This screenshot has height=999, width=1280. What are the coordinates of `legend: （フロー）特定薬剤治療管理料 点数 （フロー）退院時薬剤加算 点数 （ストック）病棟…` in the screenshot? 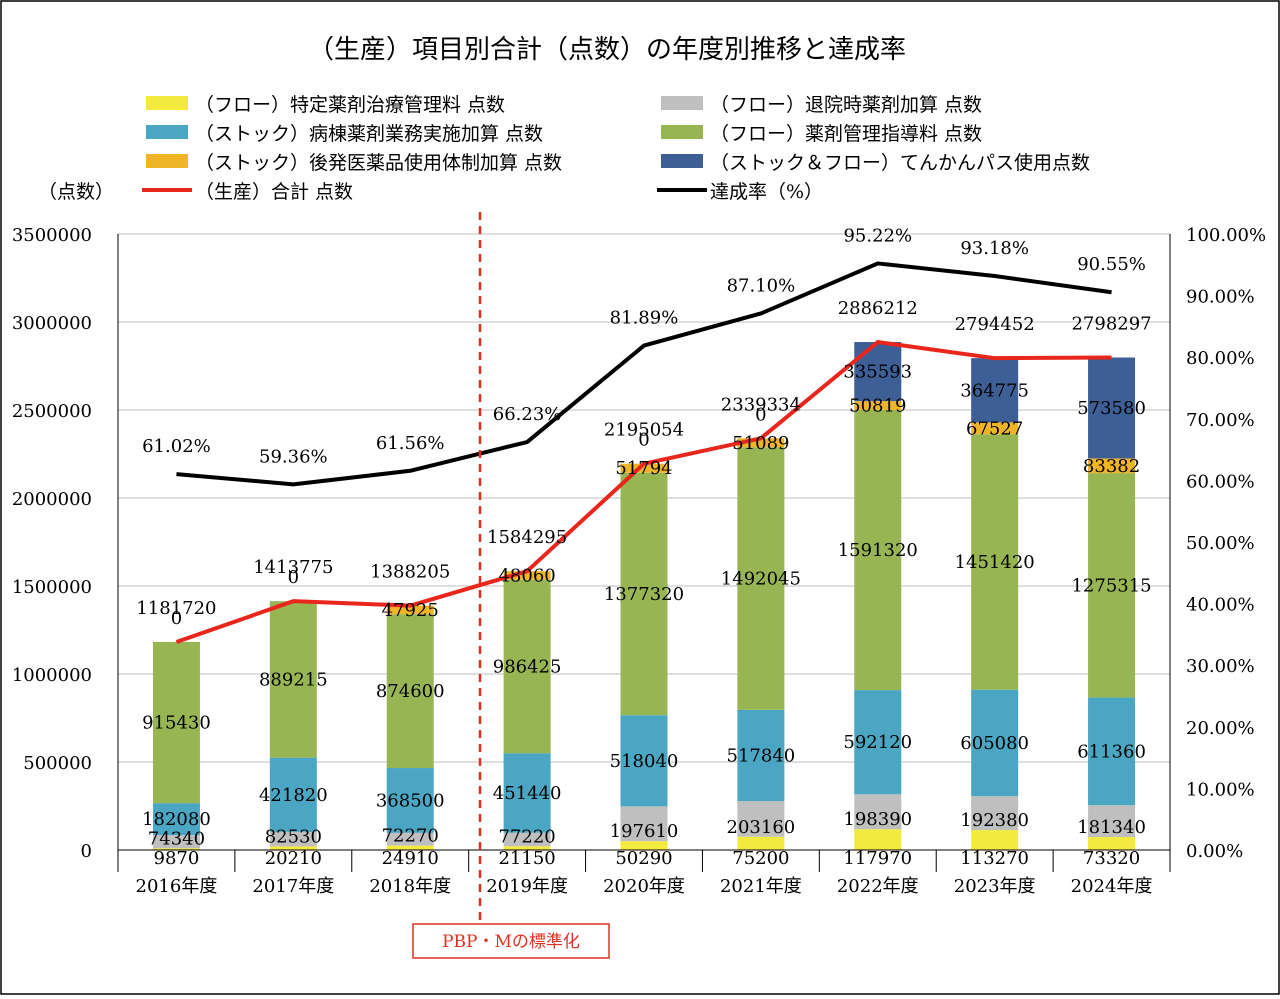 It's located at (616, 148).